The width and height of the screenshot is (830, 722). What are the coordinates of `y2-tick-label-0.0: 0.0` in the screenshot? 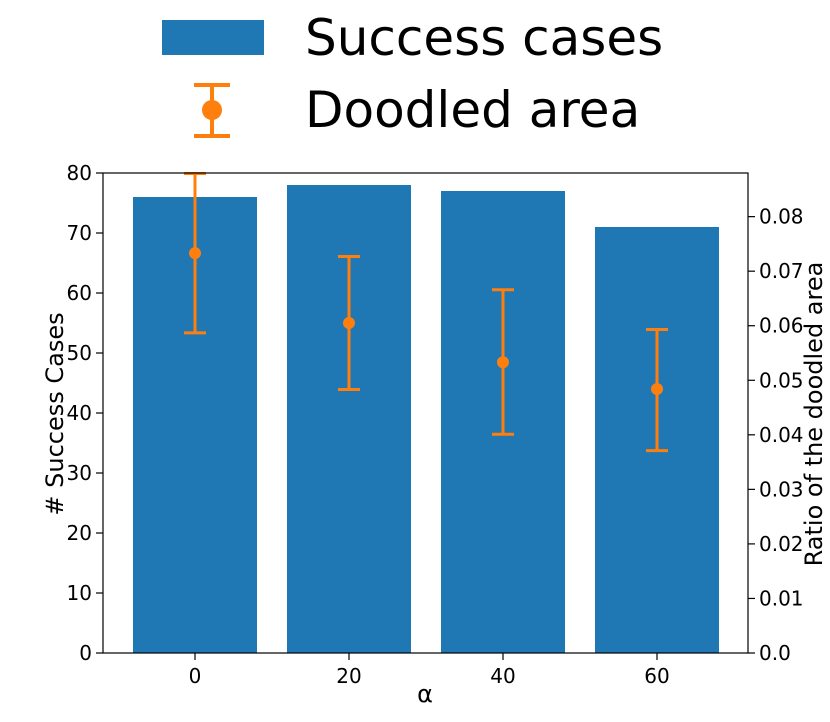 It's located at (775, 653).